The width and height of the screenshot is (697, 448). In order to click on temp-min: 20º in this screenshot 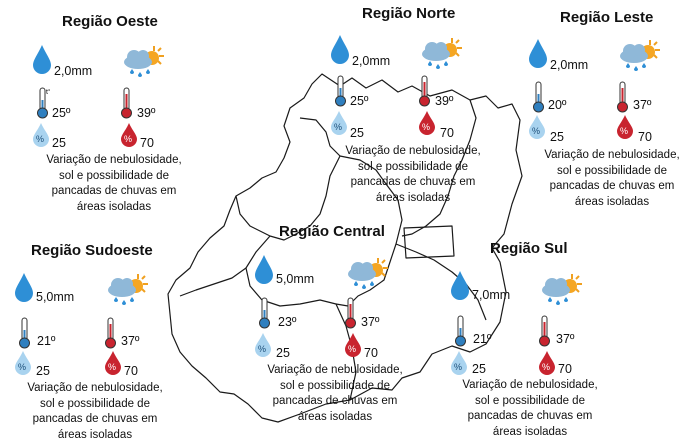, I will do `click(557, 105)`.